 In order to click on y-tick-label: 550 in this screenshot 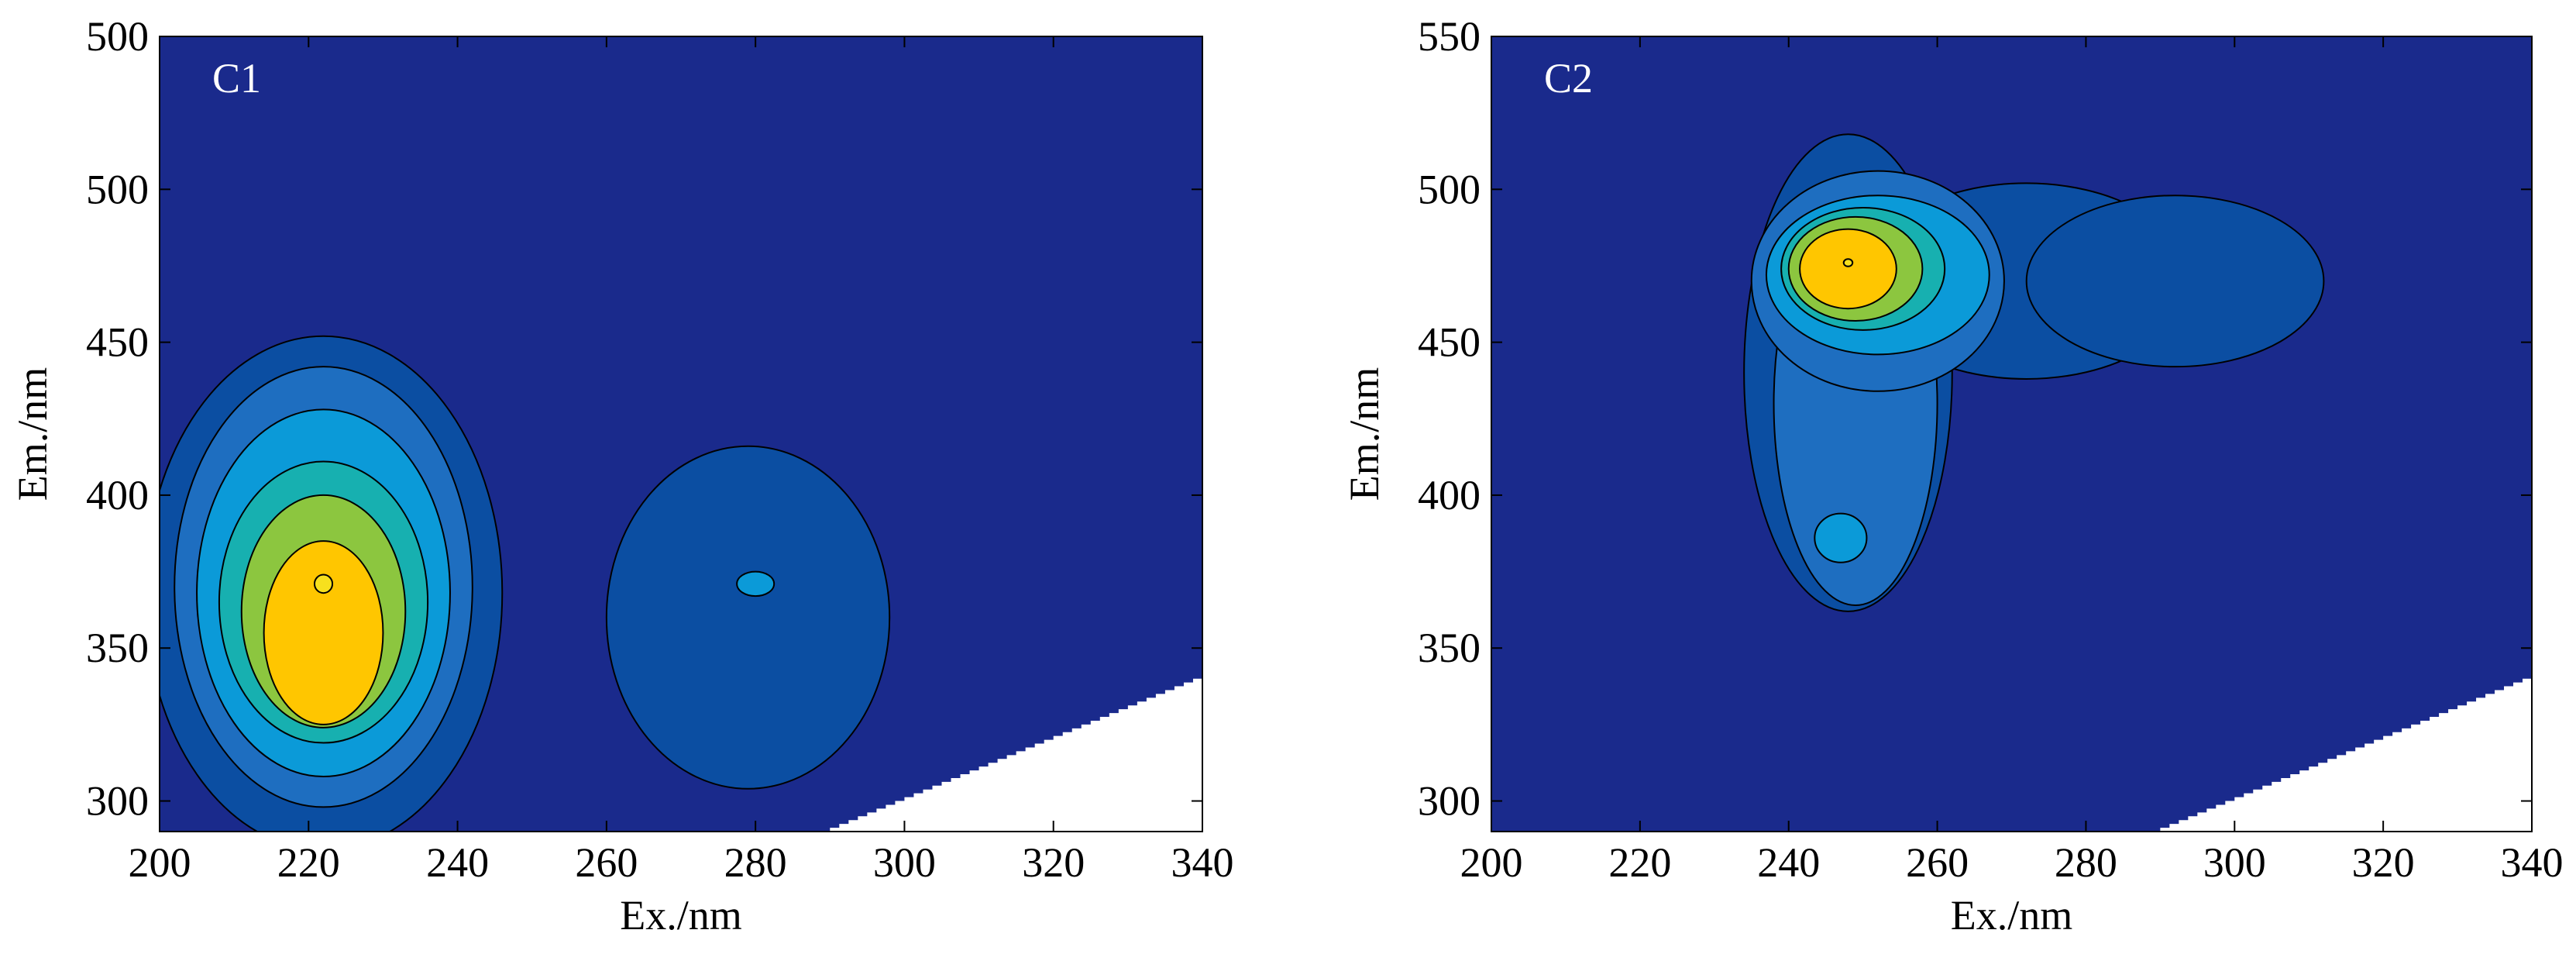, I will do `click(1449, 36)`.